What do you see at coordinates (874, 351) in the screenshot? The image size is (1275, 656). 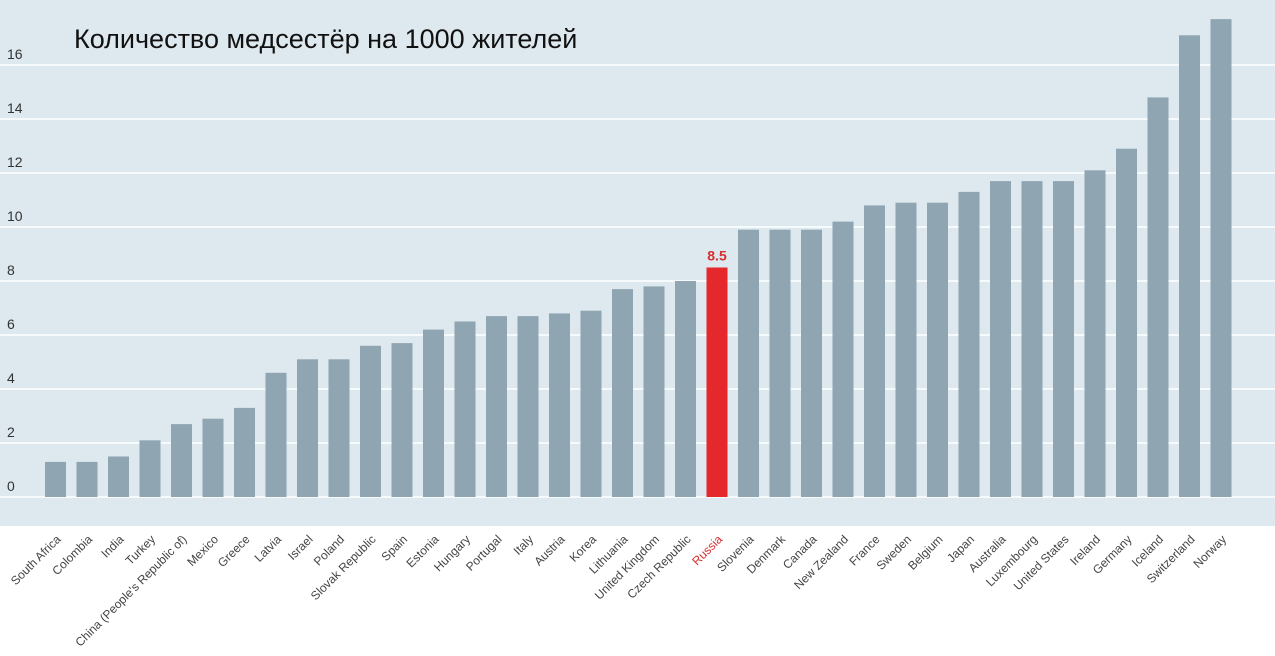 I see `bar-france` at bounding box center [874, 351].